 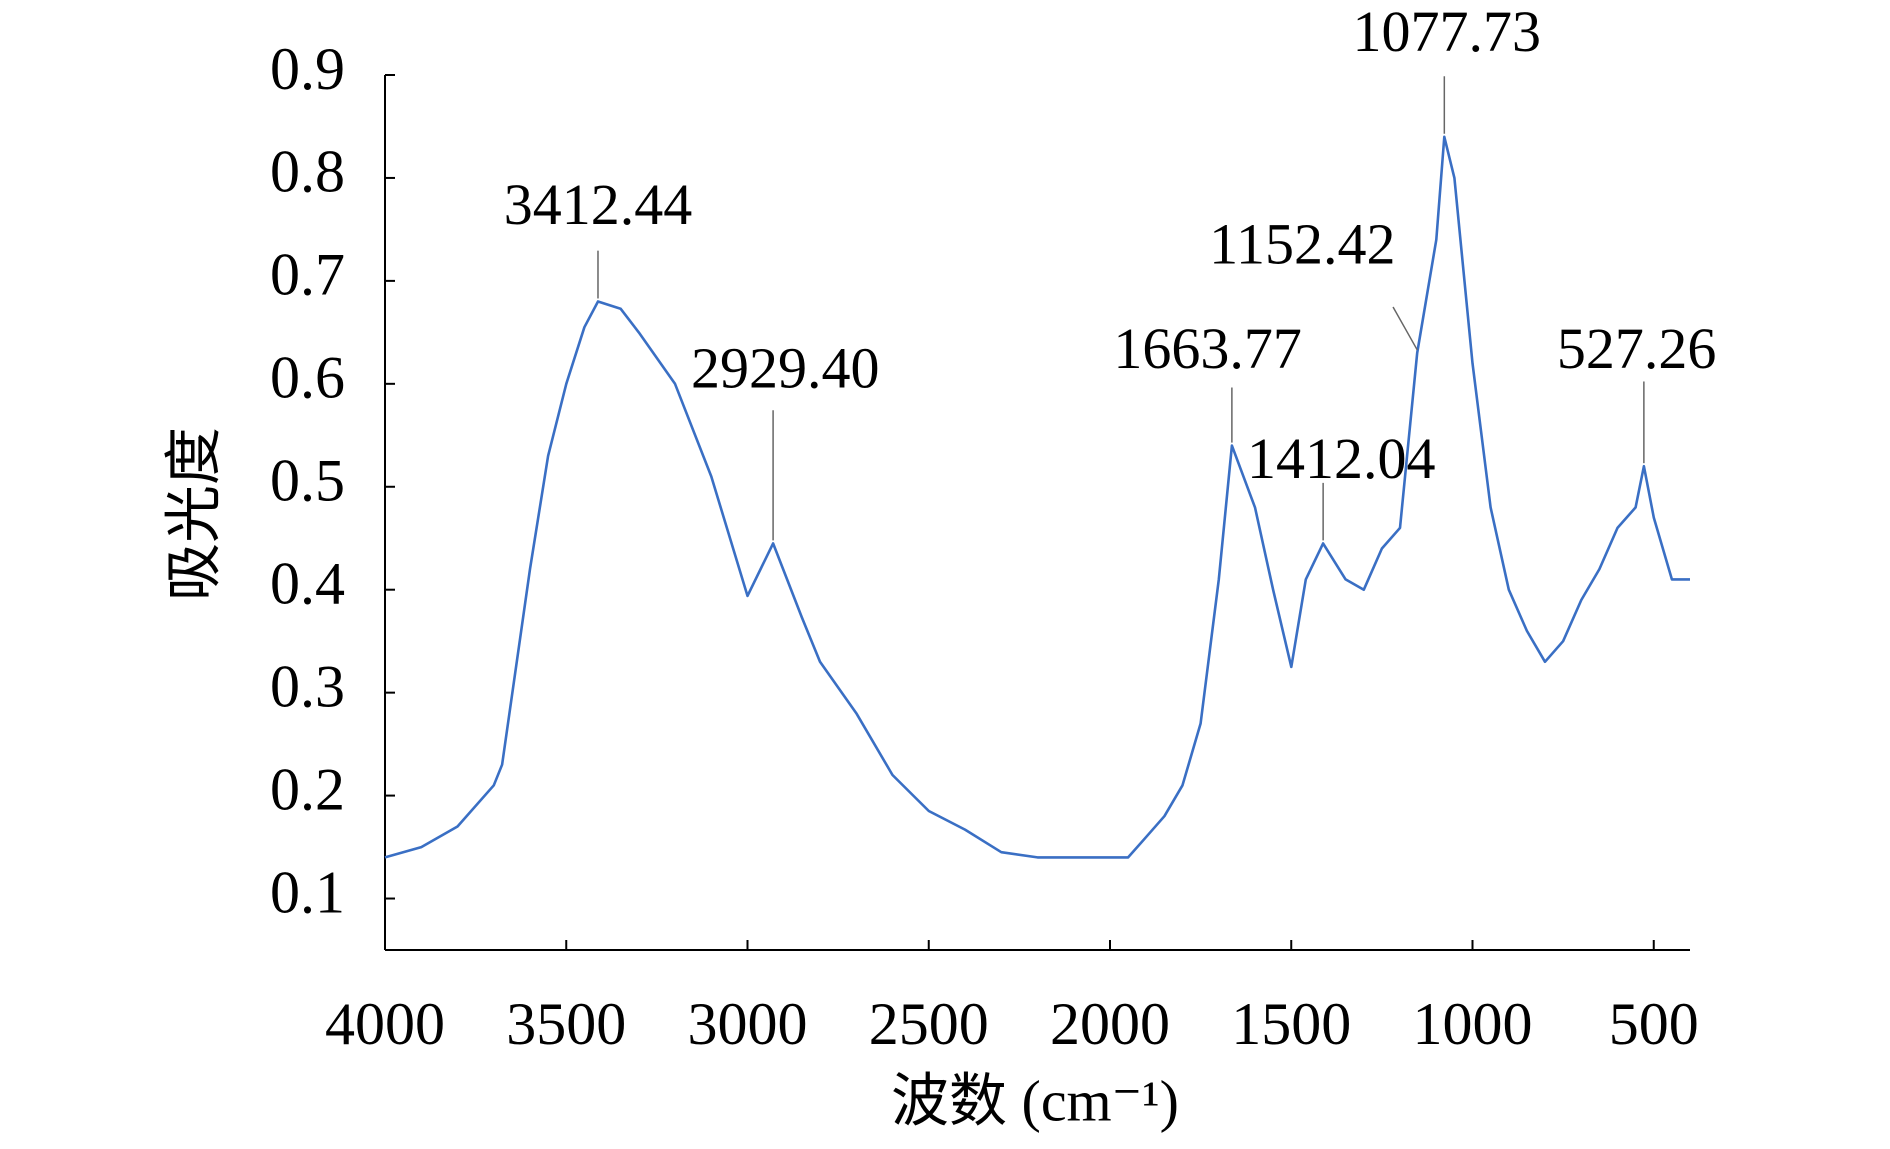 What do you see at coordinates (1341, 458) in the screenshot?
I see `annotation-label: 1412.04` at bounding box center [1341, 458].